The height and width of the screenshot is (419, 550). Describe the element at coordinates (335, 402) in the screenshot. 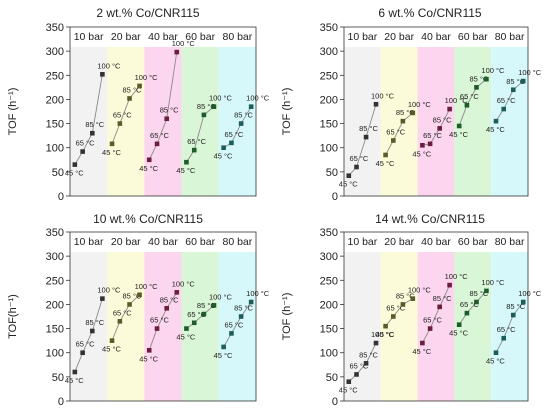

I see `y-tick-label: 0` at that location.